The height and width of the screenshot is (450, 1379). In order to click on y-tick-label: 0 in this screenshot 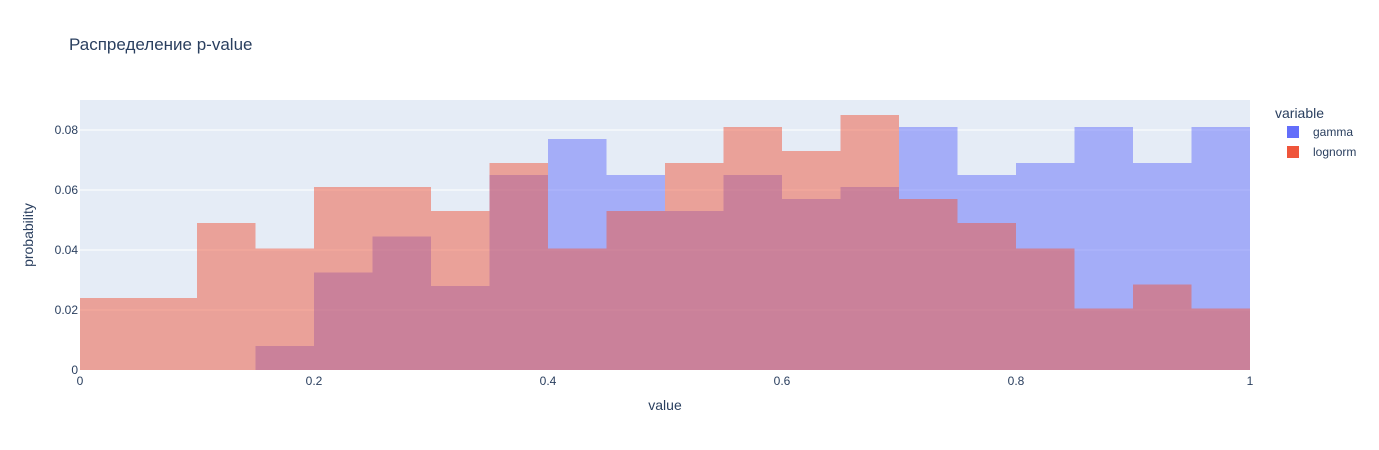, I will do `click(74, 370)`.